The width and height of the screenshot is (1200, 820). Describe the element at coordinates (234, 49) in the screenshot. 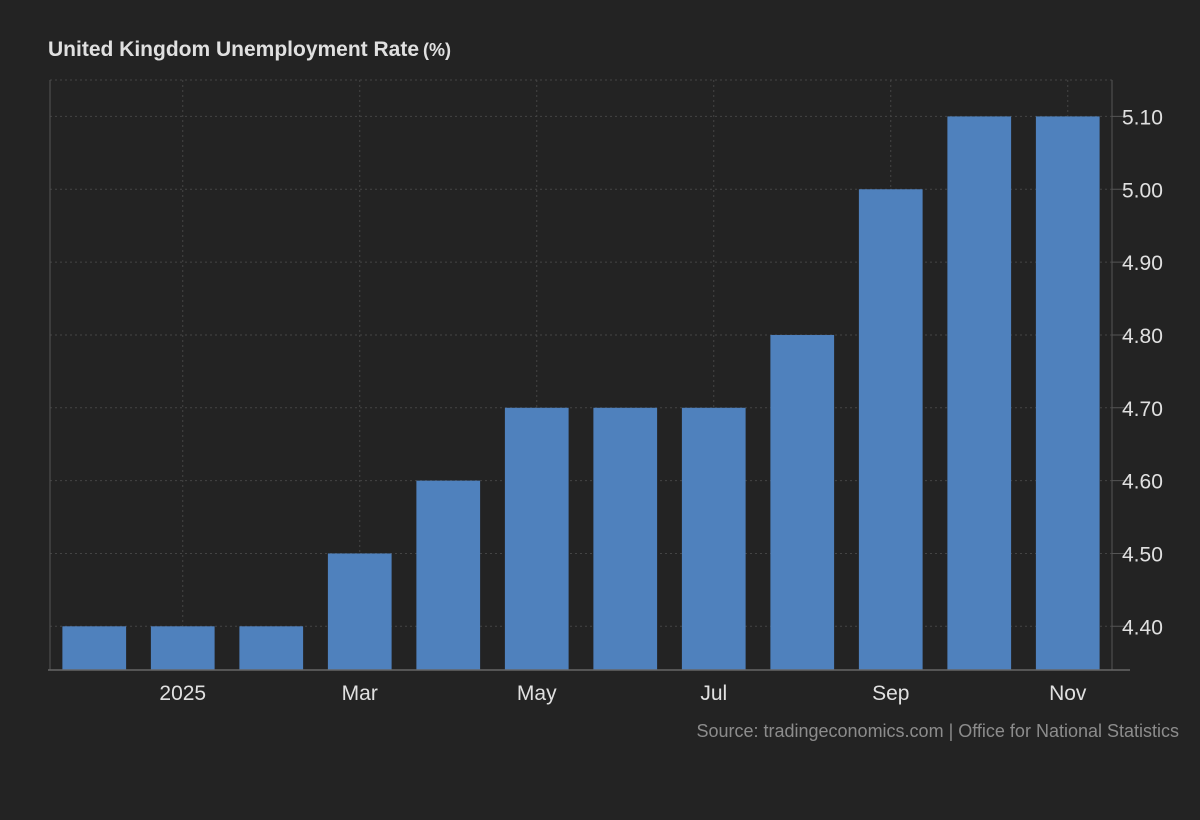

I see `chart-title-text: United Kingdom Unemployment Rate` at that location.